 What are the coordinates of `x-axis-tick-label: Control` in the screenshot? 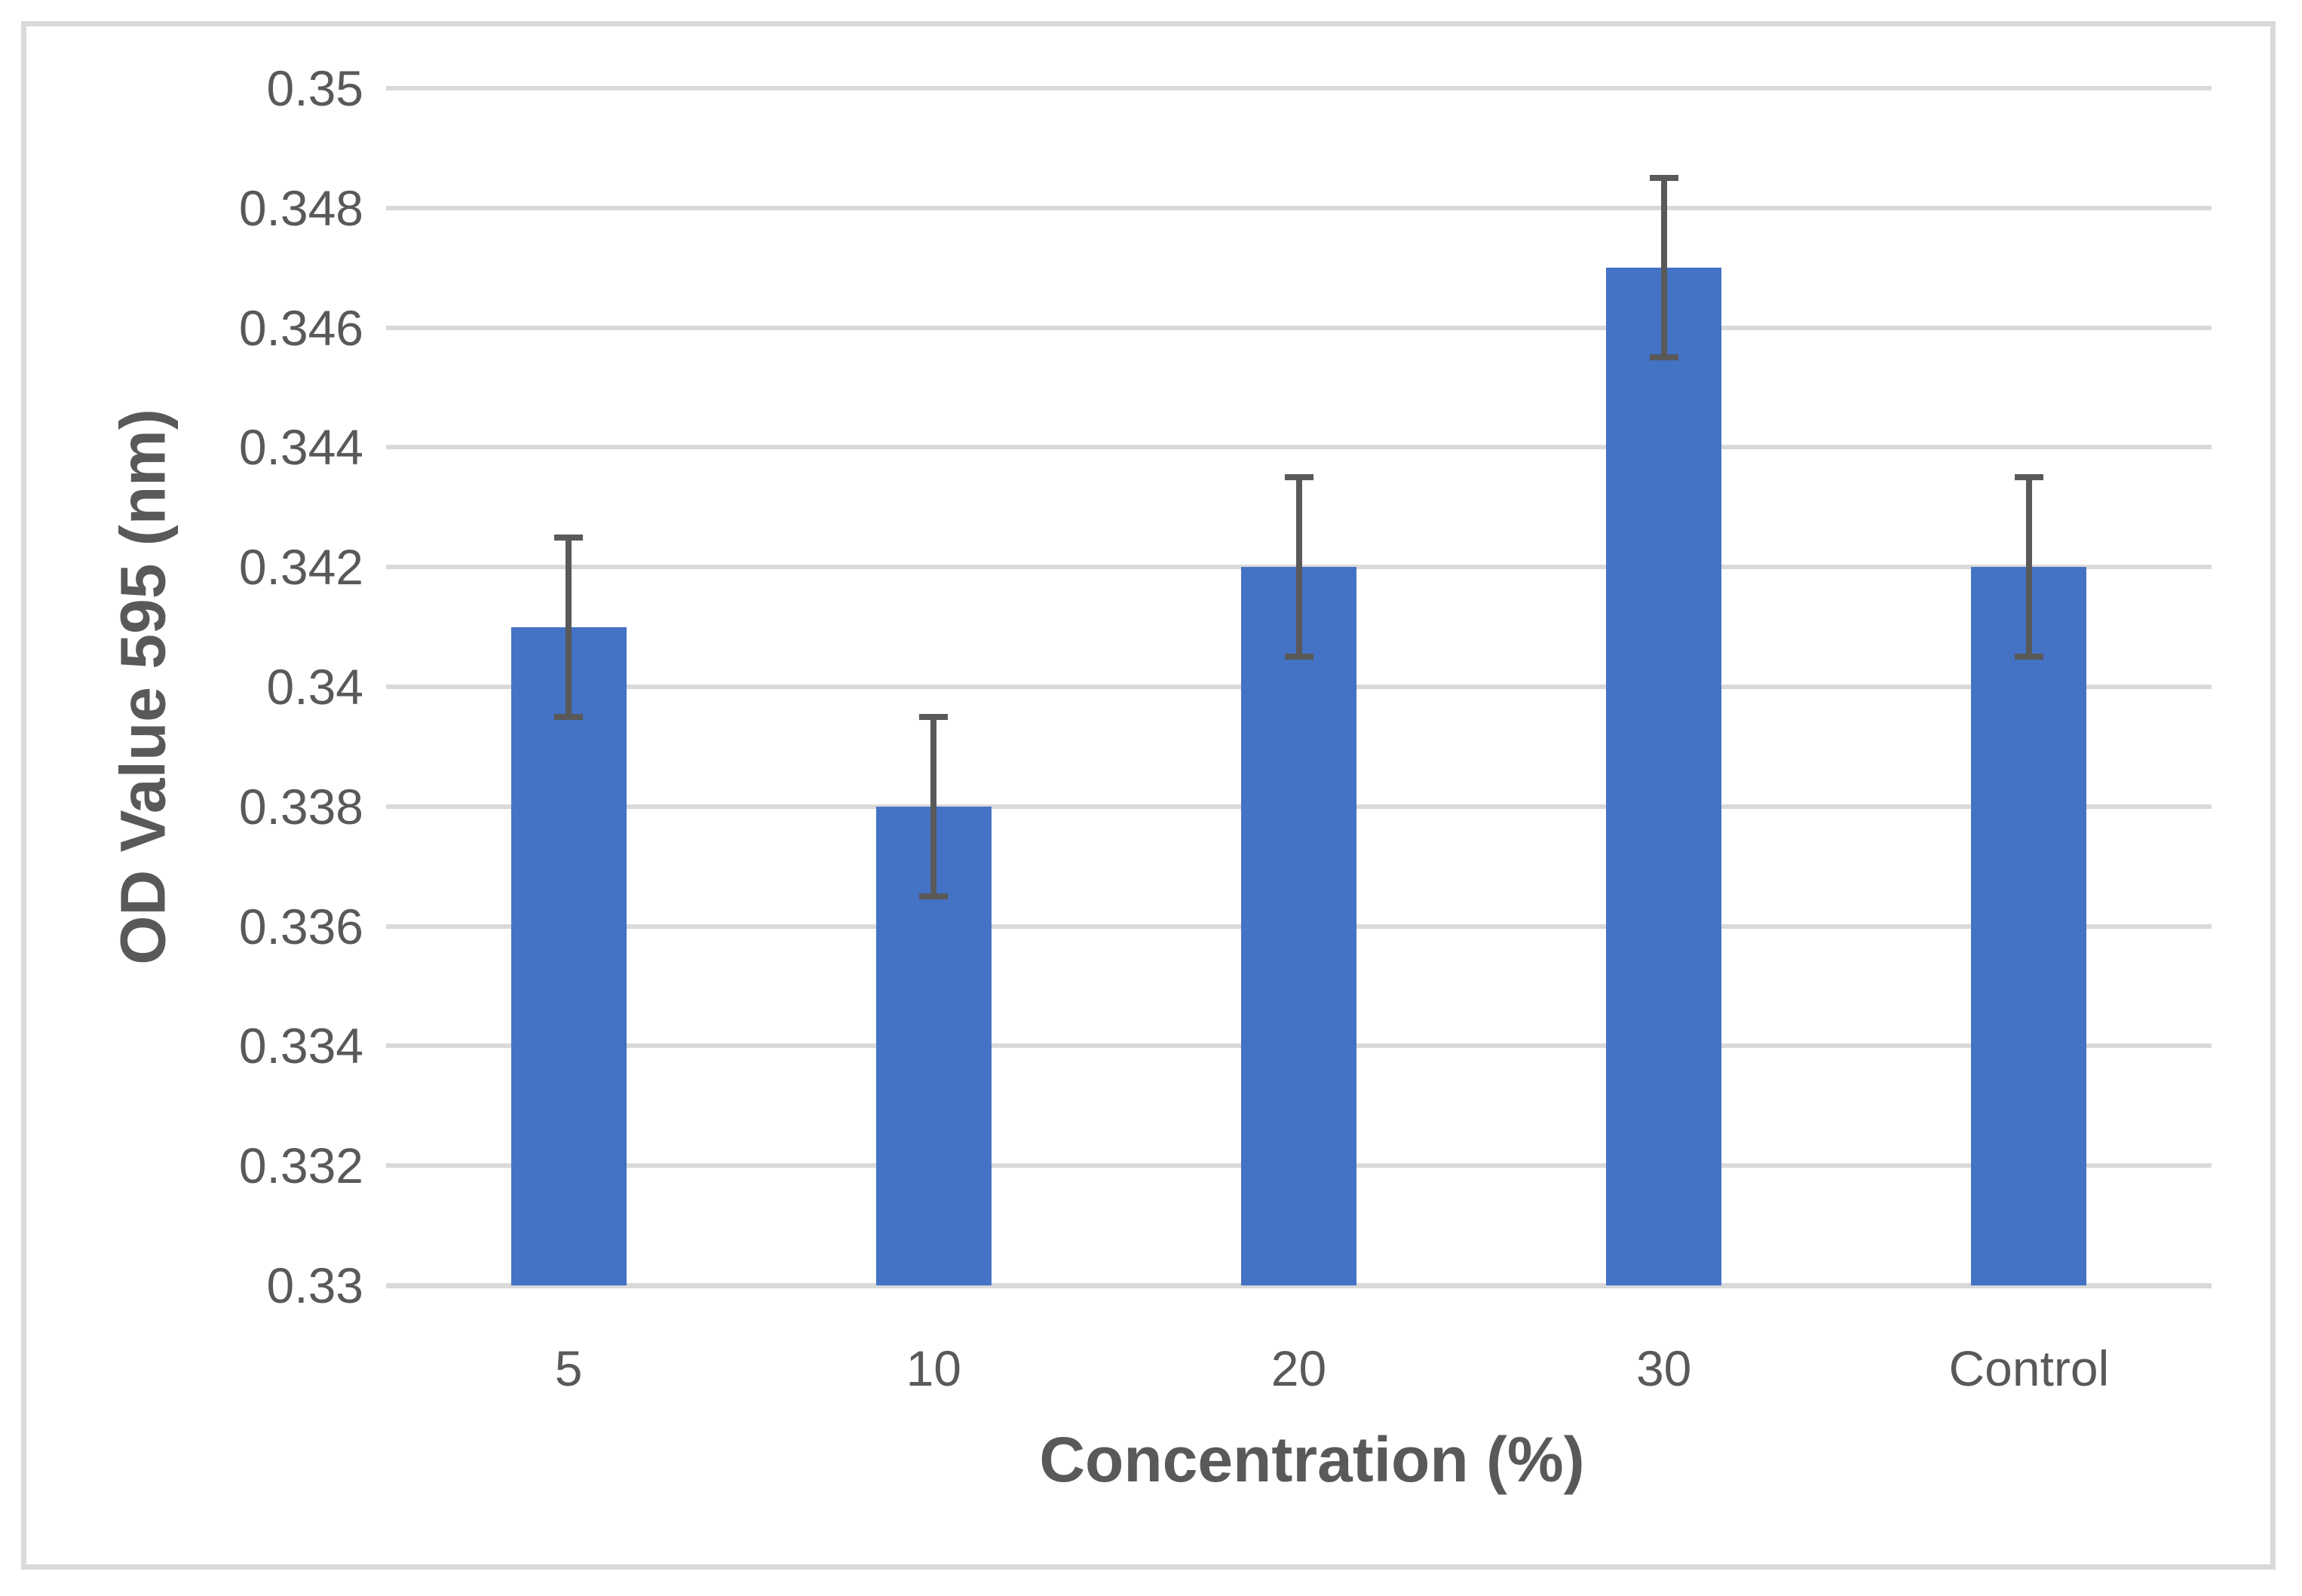 It's located at (2029, 1368).